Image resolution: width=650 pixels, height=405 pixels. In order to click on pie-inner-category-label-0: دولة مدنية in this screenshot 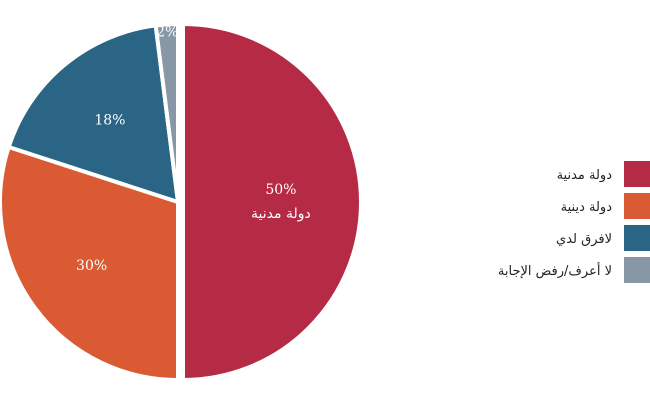, I will do `click(281, 214)`.